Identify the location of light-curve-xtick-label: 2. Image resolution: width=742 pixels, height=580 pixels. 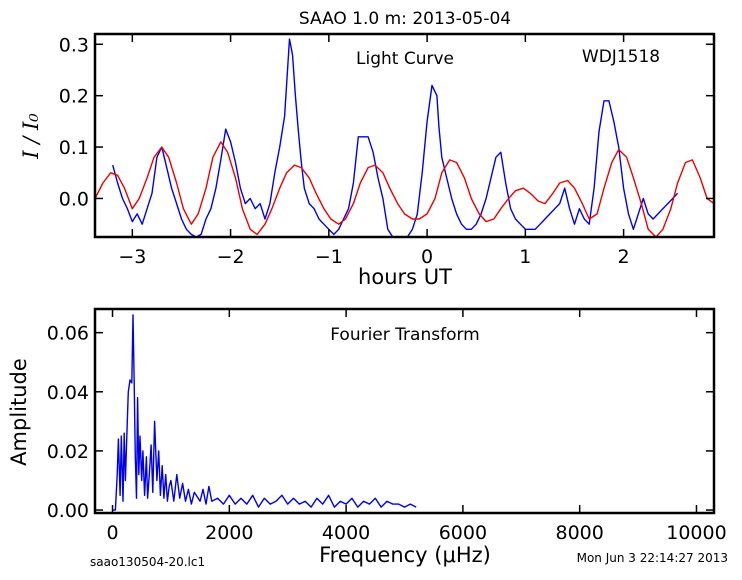
(624, 257).